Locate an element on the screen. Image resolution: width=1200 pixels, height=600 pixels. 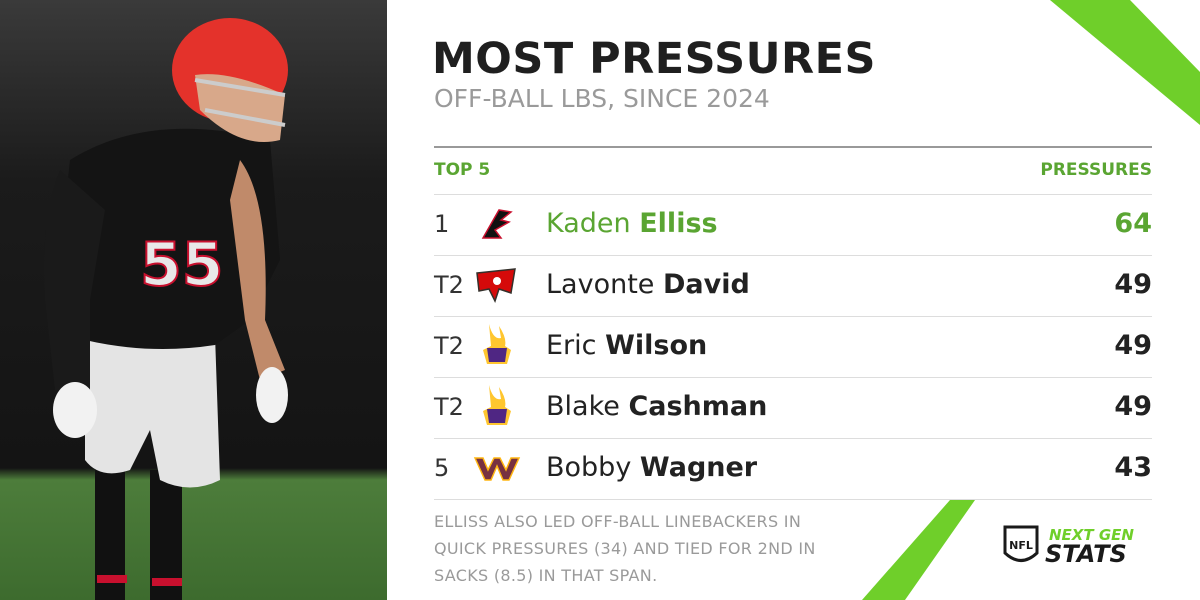
footnote-line: ELLISS ALSO LED OFF-BALL LINEBACKERS IN is located at coordinates (618, 521).